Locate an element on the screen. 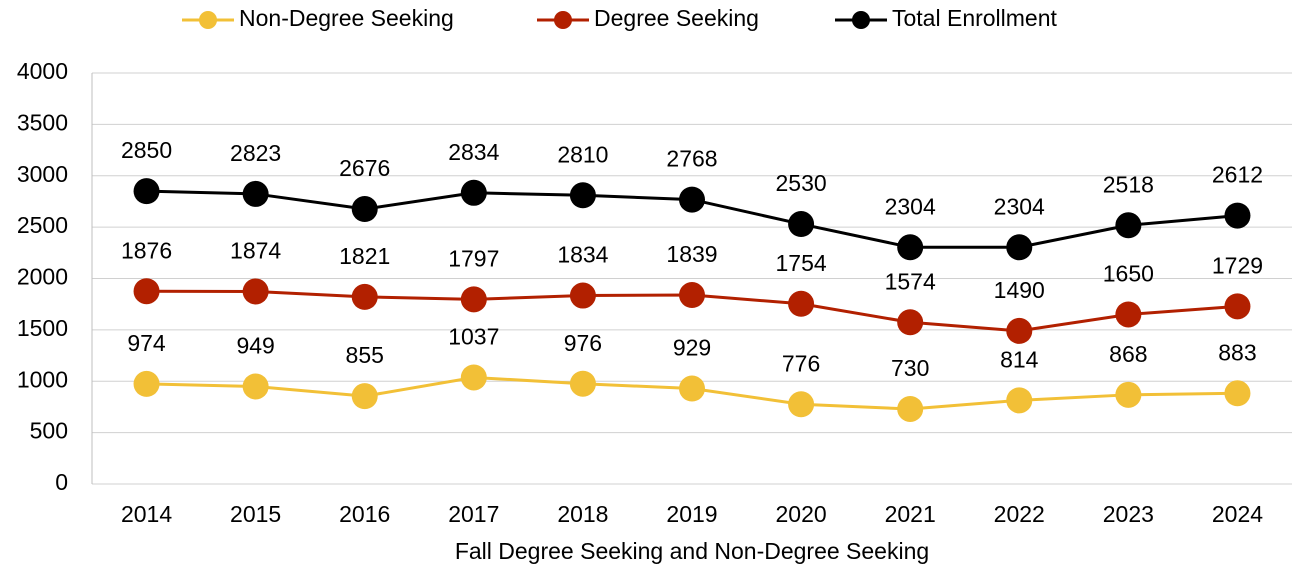 This screenshot has height=569, width=1292. y-tick-label: 1000 is located at coordinates (42, 379).